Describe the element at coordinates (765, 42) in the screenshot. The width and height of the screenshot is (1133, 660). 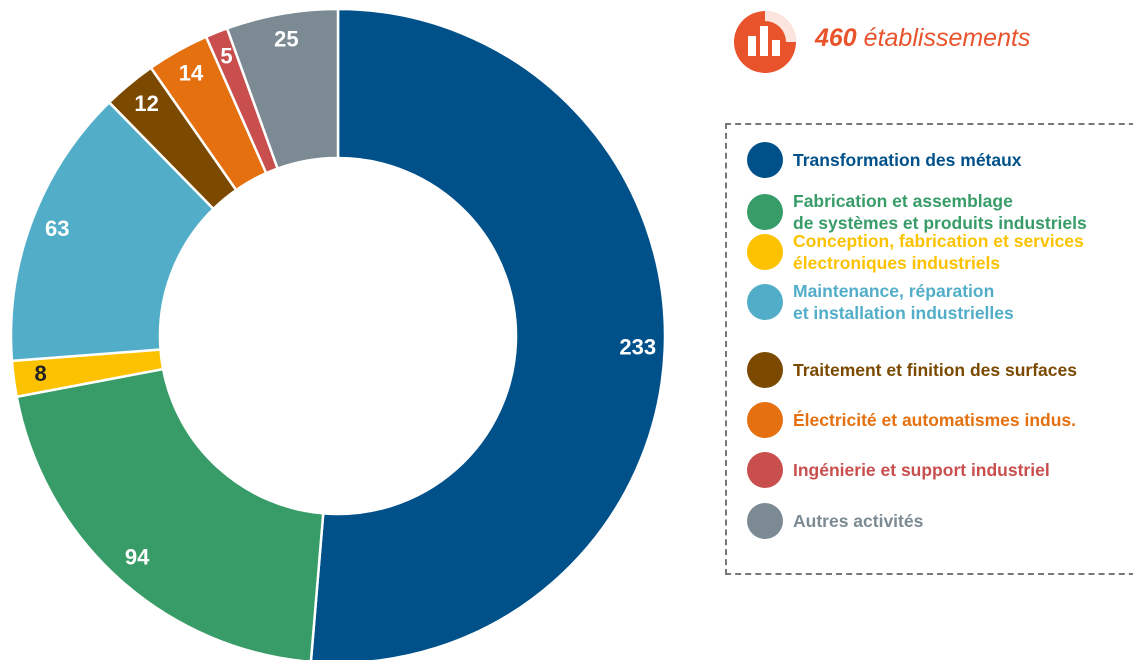
I see `header-icon` at that location.